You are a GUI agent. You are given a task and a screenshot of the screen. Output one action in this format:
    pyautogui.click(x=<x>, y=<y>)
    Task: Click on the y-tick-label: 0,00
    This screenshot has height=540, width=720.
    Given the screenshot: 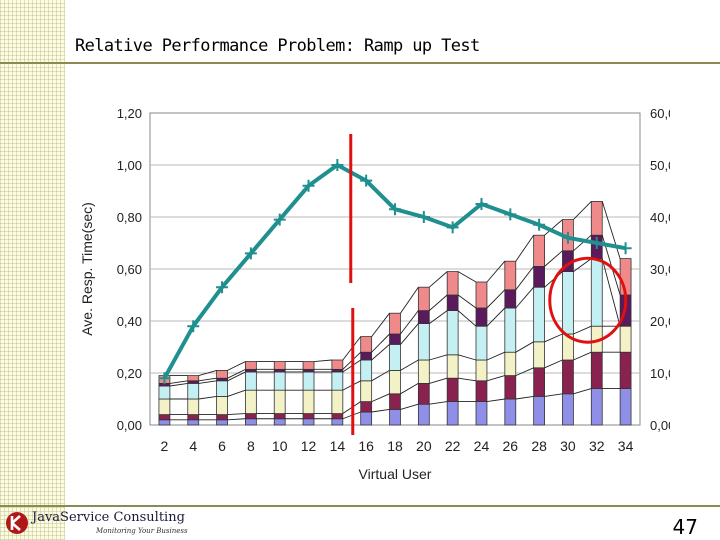 What is the action you would take?
    pyautogui.click(x=129, y=425)
    